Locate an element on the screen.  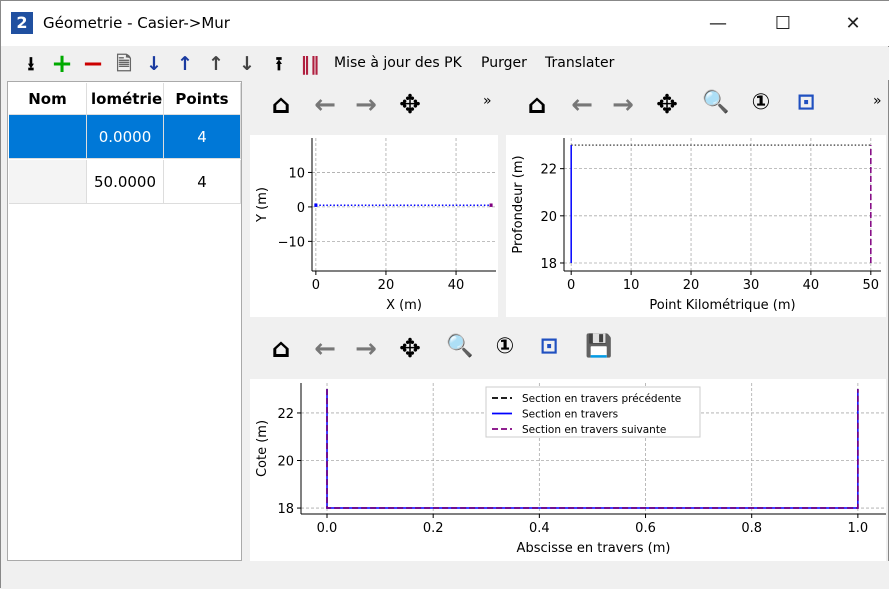
sort-descending-icon: ↑ is located at coordinates (185, 64).